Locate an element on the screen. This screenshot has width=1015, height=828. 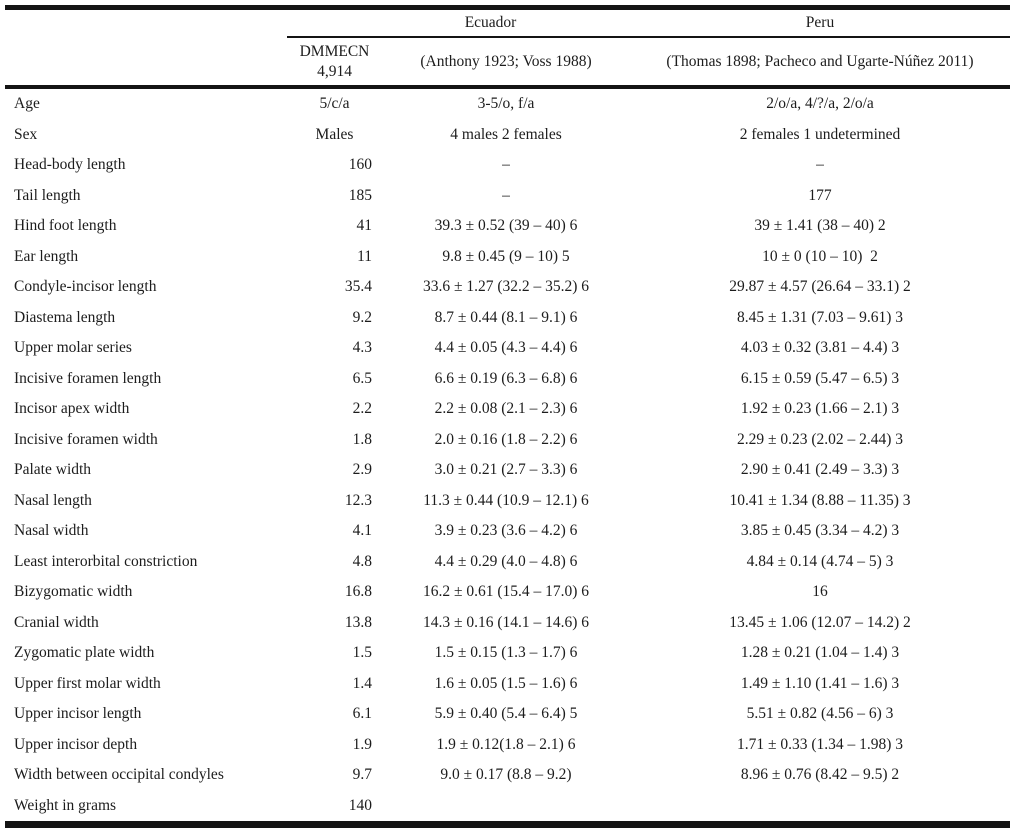
row-label: Bizygomatic width is located at coordinates (73, 592).